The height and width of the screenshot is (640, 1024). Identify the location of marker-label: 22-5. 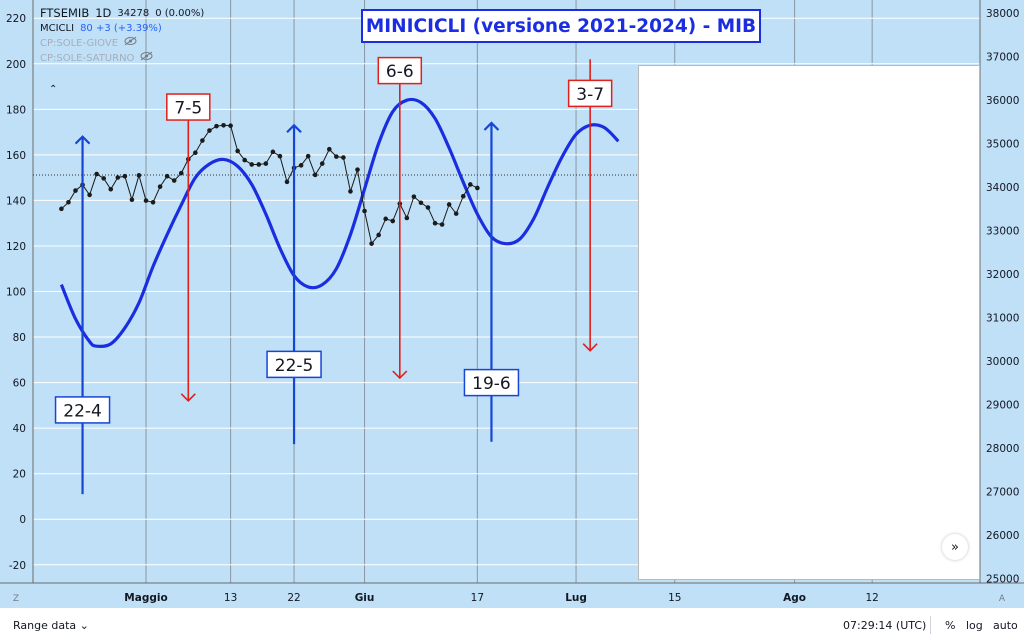
(294, 366).